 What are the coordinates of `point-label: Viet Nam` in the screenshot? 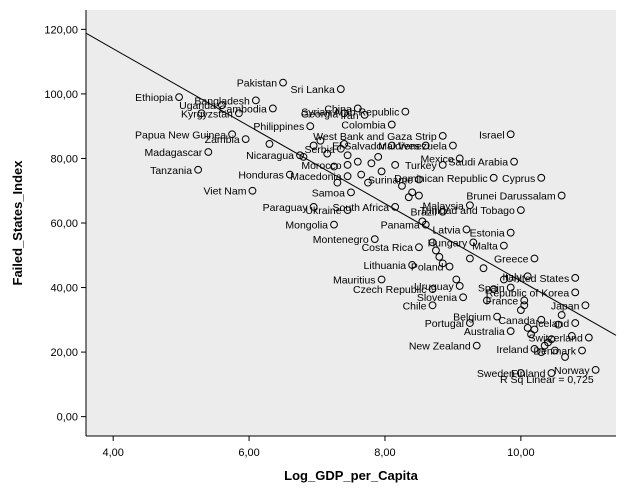 It's located at (224, 192).